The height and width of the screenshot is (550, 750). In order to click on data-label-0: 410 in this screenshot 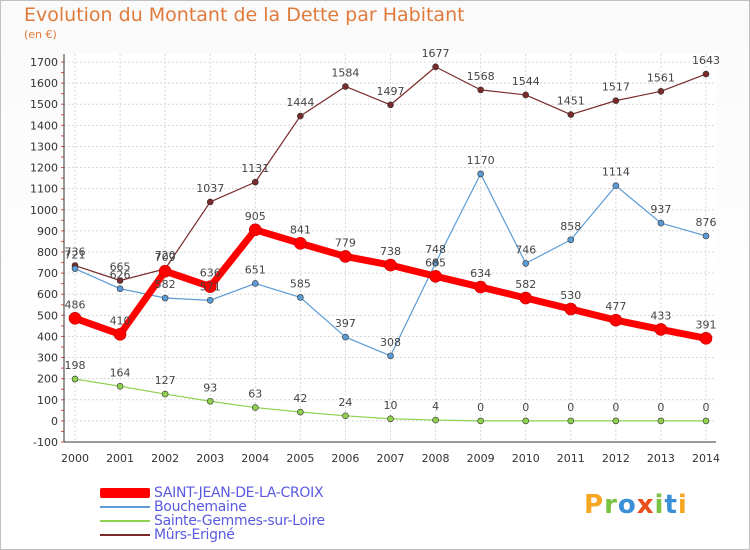, I will do `click(120, 320)`.